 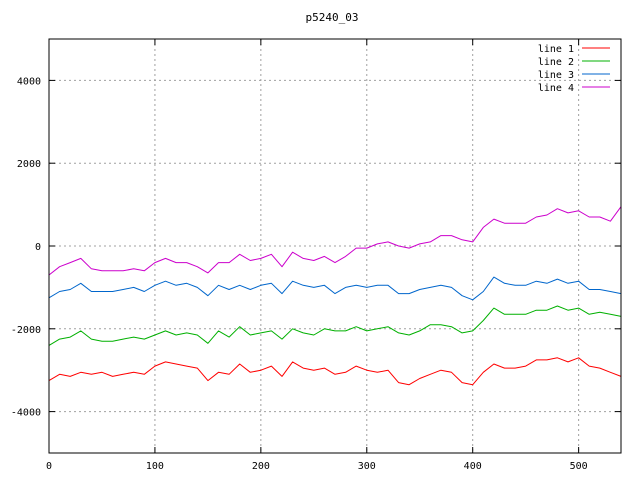 What do you see at coordinates (556, 62) in the screenshot?
I see `legend-label-2: line 2` at bounding box center [556, 62].